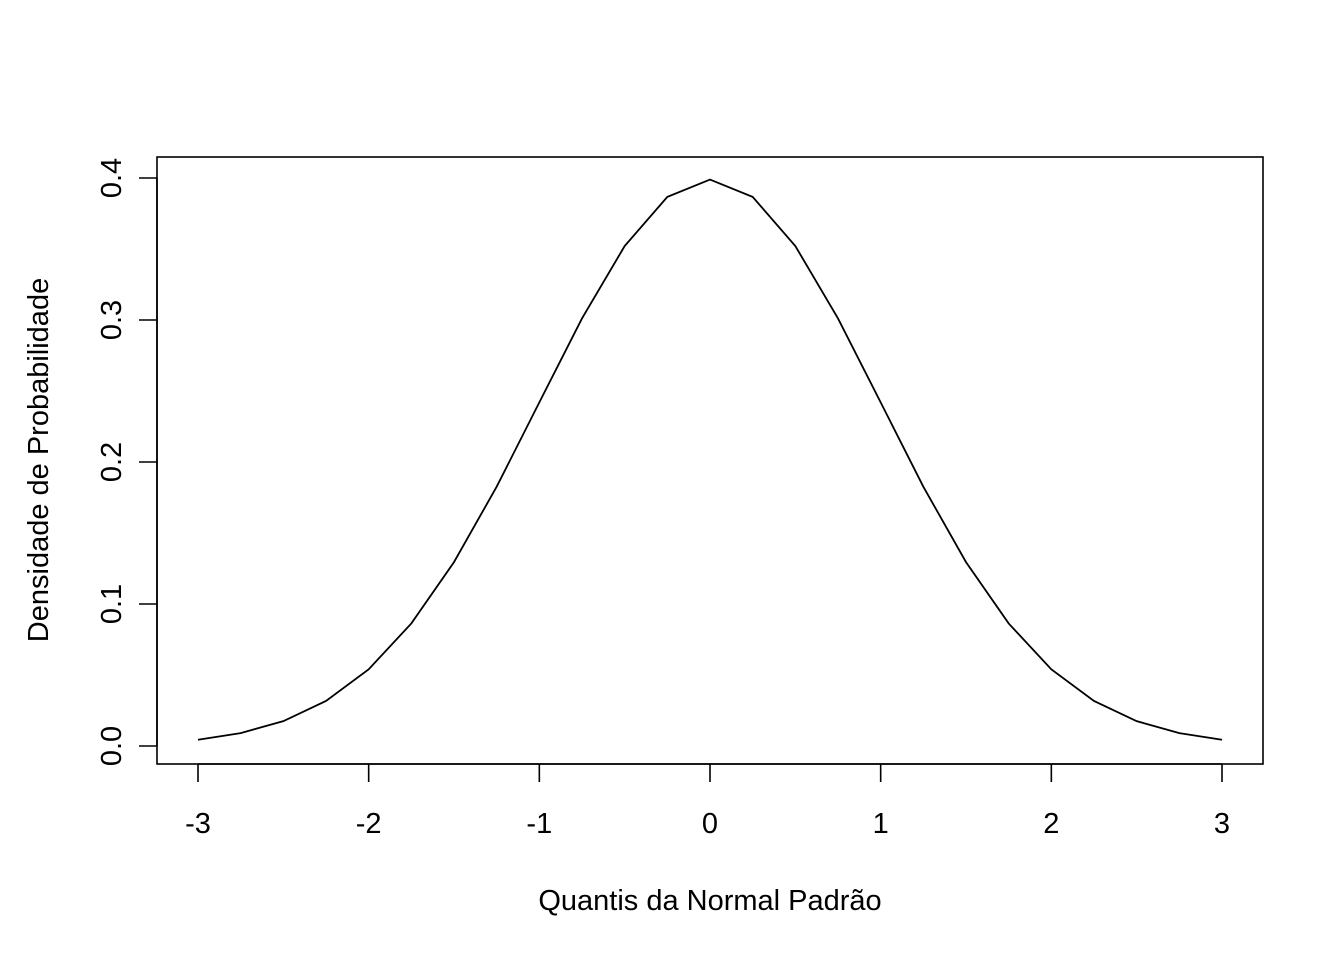 The image size is (1344, 960). I want to click on x-axis-label: Quantis da Normal Padrão, so click(709, 901).